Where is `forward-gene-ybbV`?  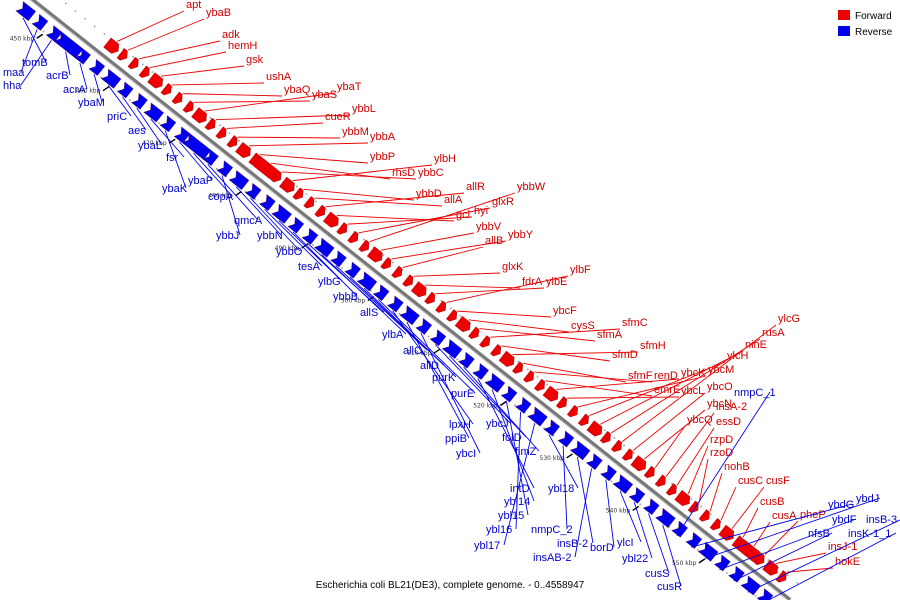
forward-gene-ybbV is located at coordinates (374, 254).